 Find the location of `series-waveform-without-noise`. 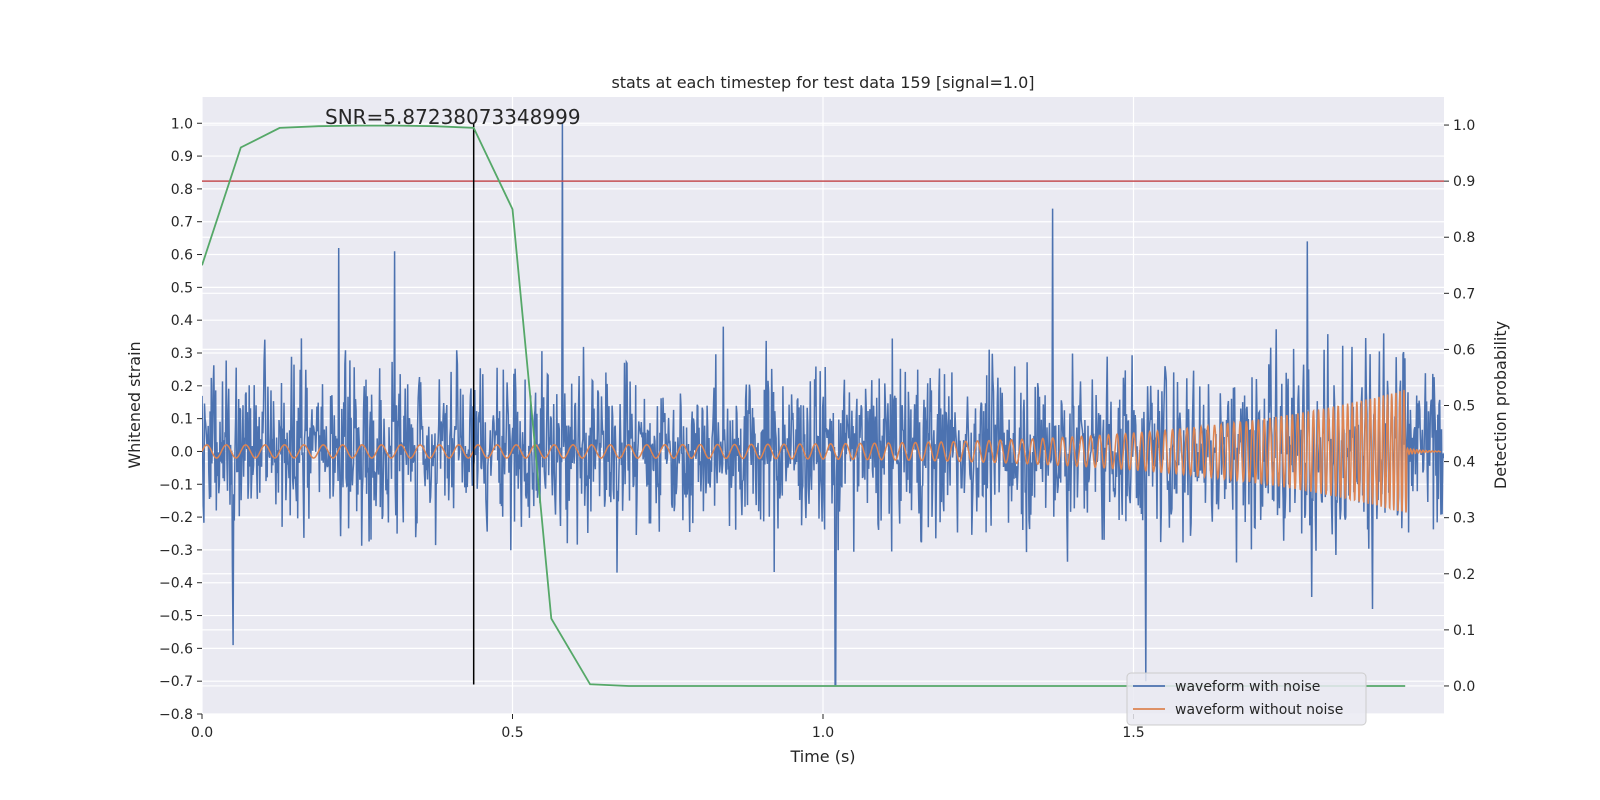

series-waveform-without-noise is located at coordinates (822, 451).